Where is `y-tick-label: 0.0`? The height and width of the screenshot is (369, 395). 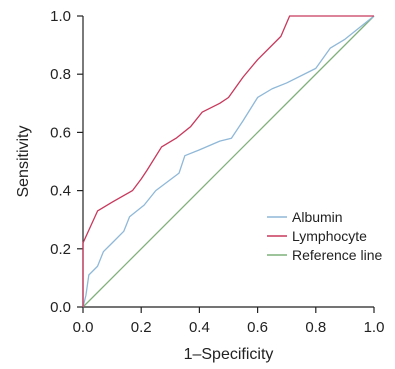
y-tick-label: 0.0 is located at coordinates (60, 307).